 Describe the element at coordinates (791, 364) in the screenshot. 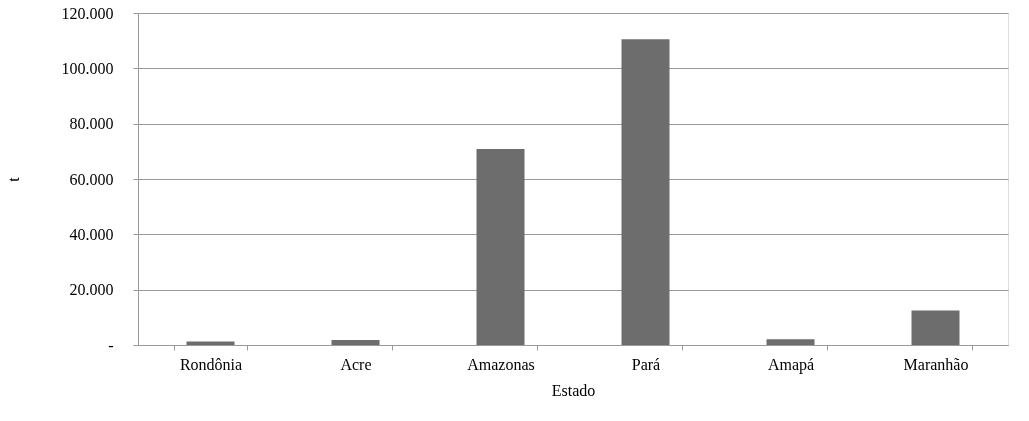

I see `x-tick-label: Amapá` at that location.